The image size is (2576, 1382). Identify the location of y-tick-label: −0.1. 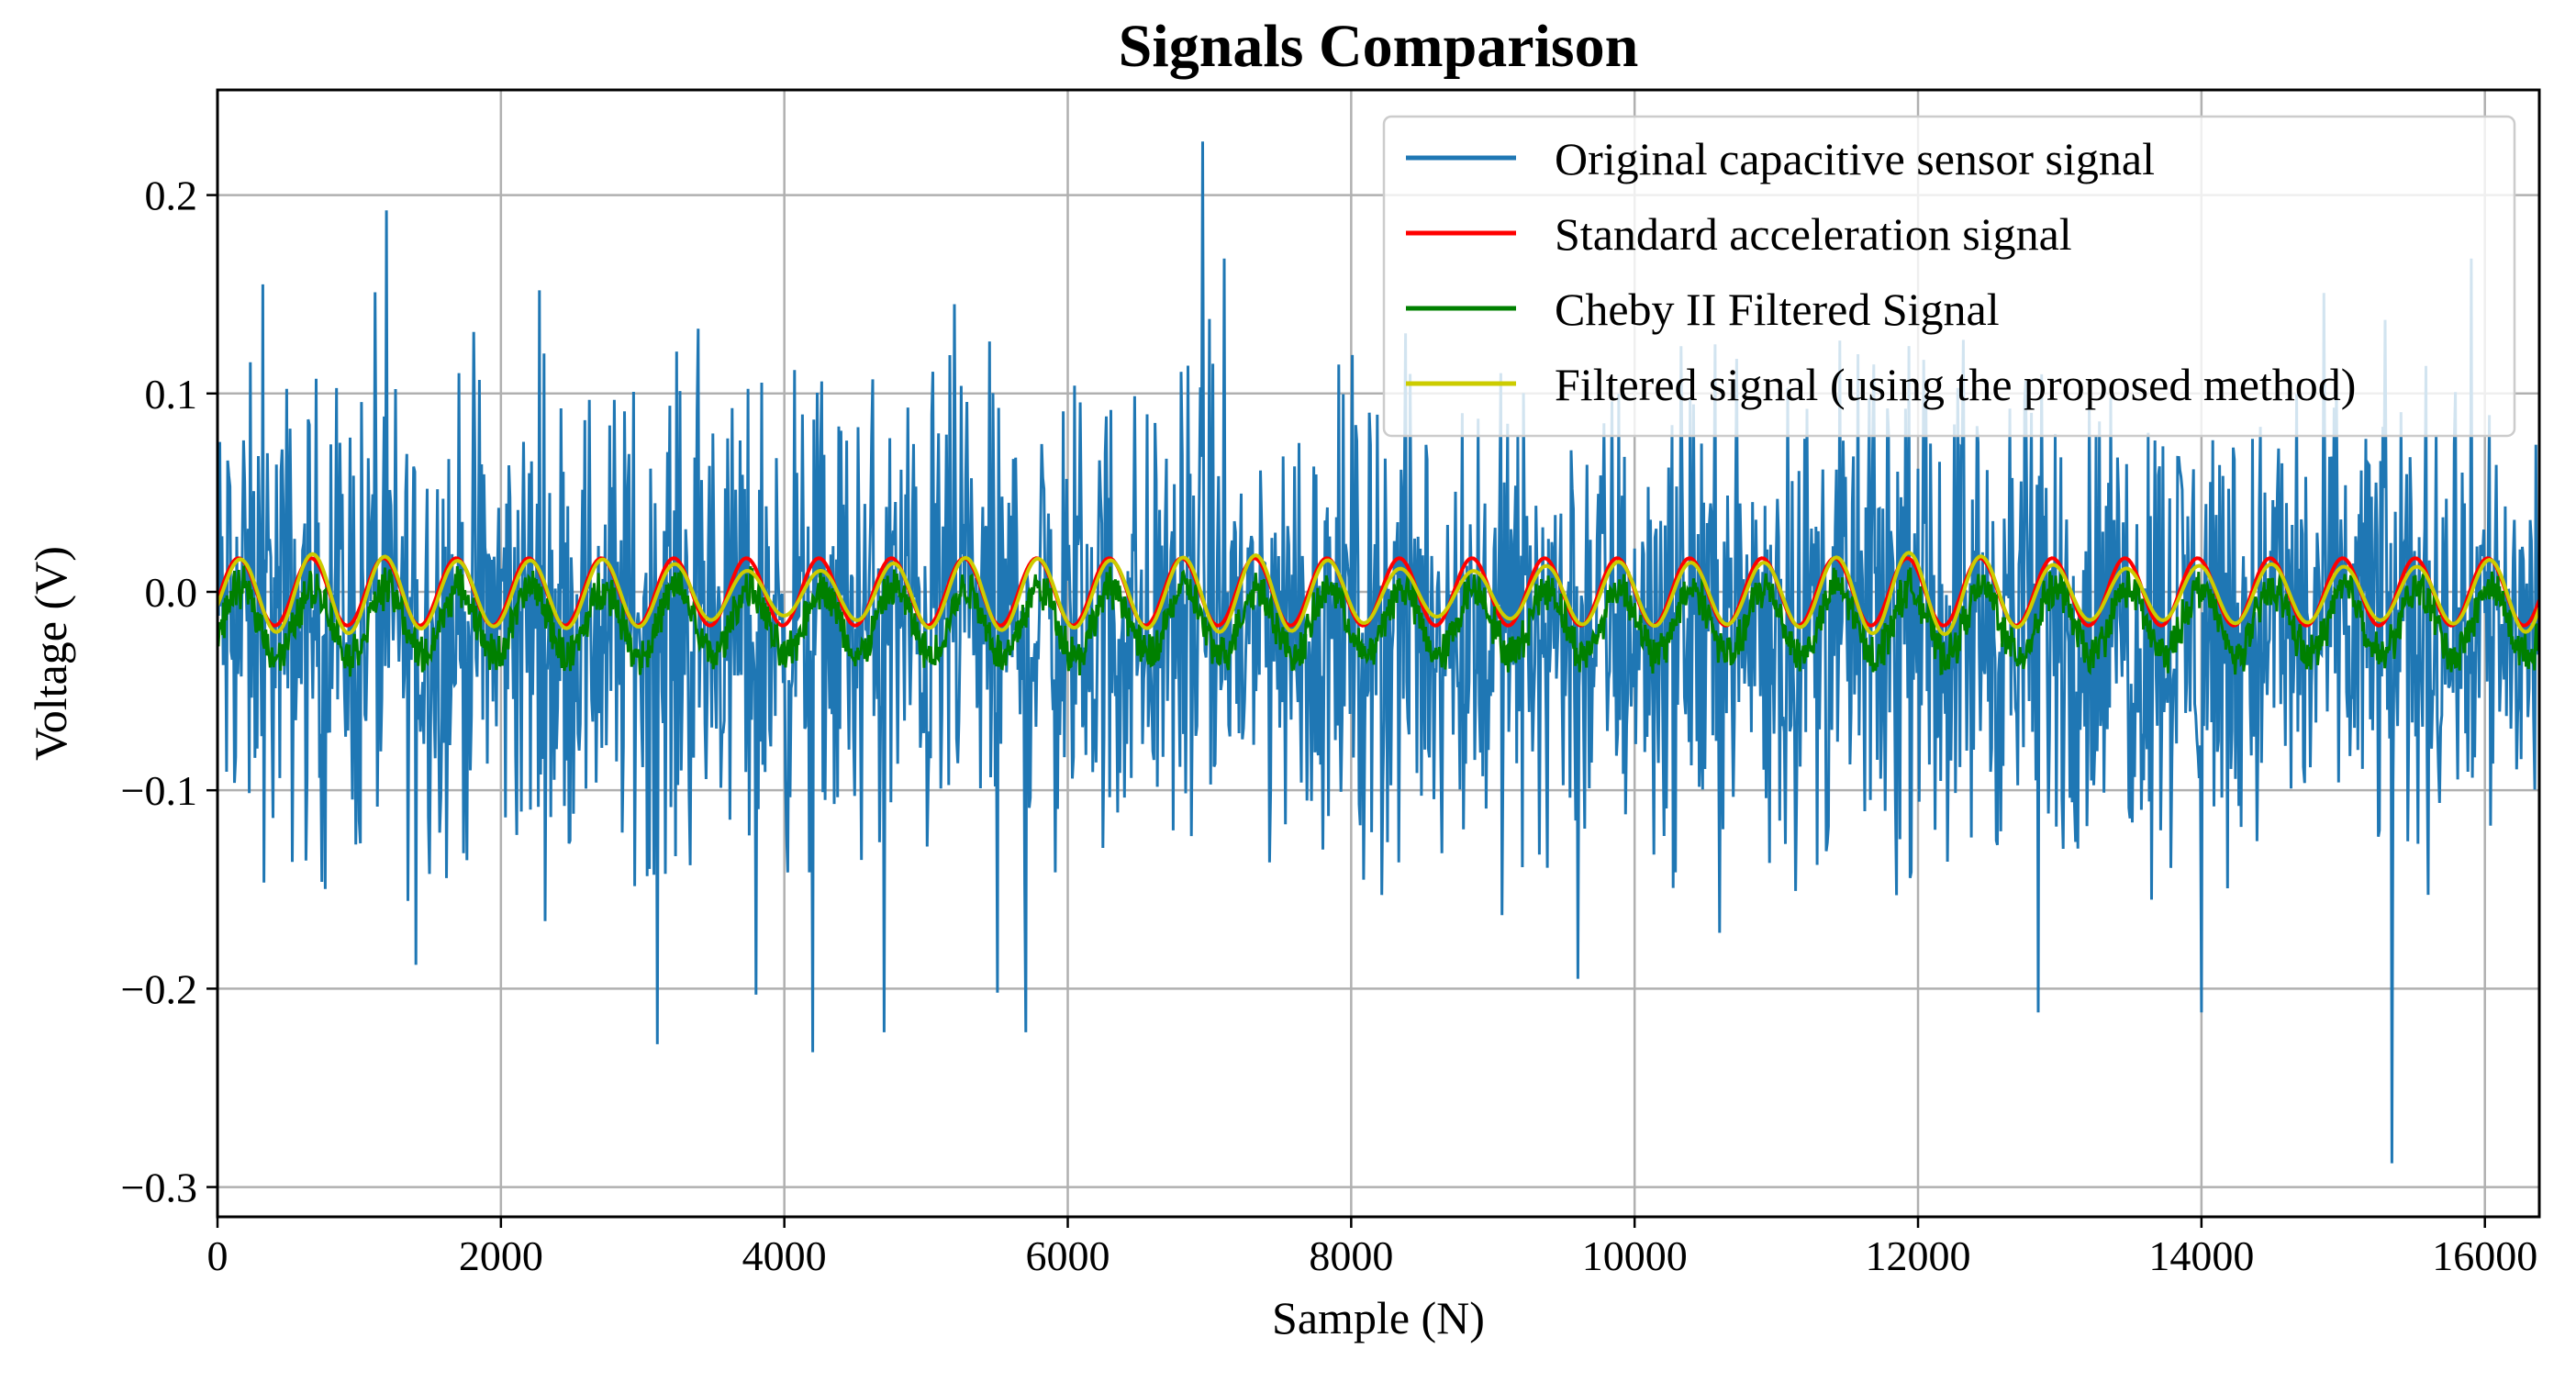
(159, 790).